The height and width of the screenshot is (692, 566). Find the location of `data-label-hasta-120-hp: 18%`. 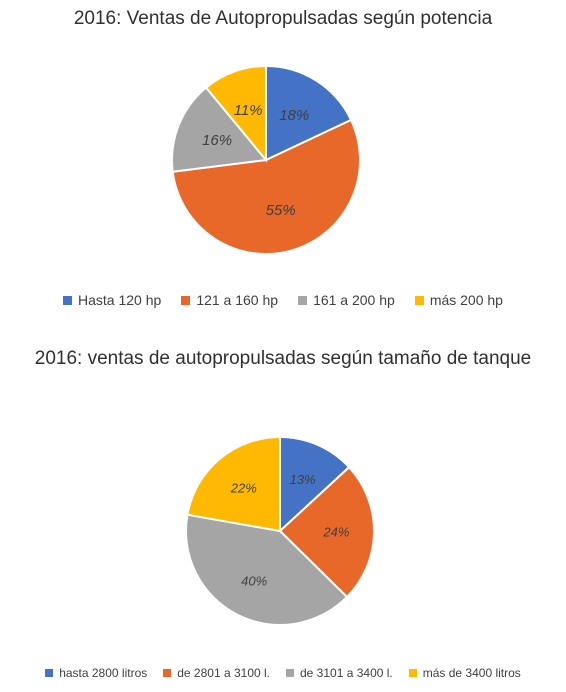

data-label-hasta-120-hp: 18% is located at coordinates (294, 115).